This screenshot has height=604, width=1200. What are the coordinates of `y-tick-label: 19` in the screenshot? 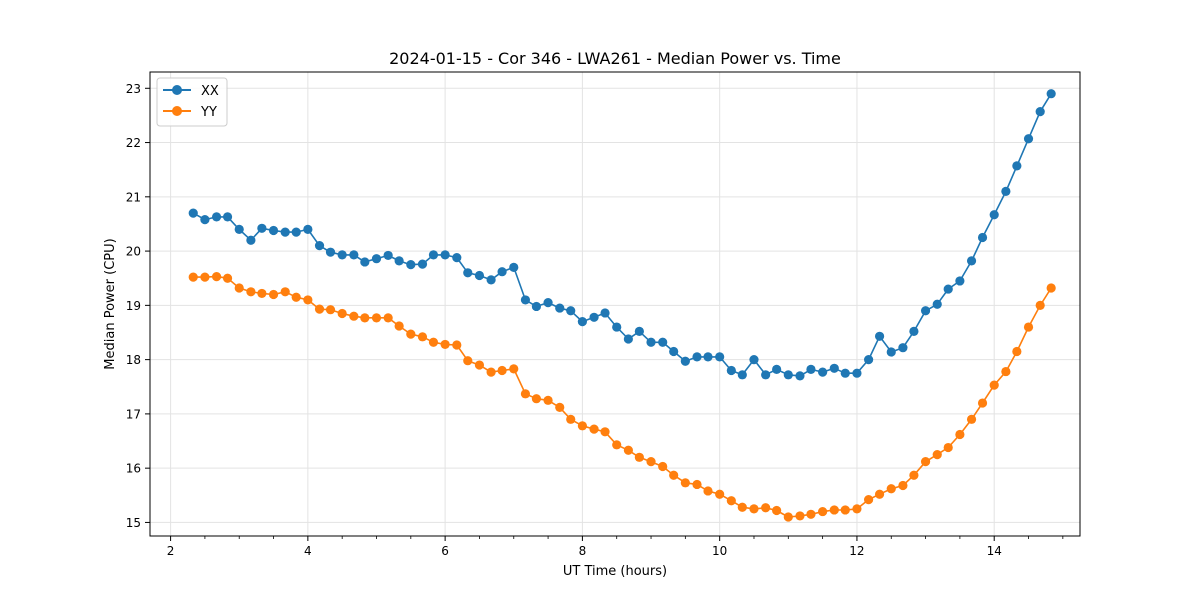 It's located at (133, 306).